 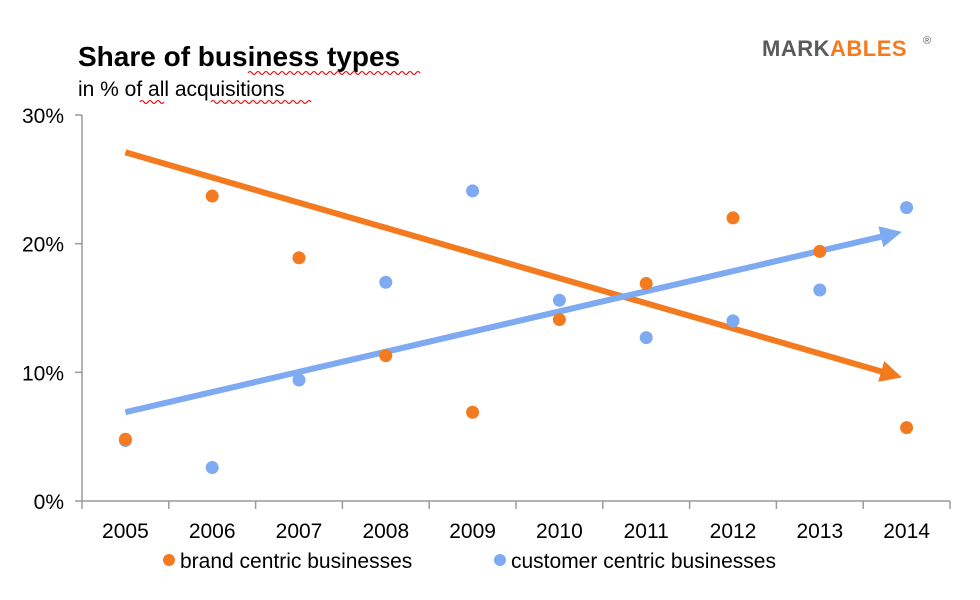 I want to click on svg-text: MARKABLES, so click(x=834, y=48).